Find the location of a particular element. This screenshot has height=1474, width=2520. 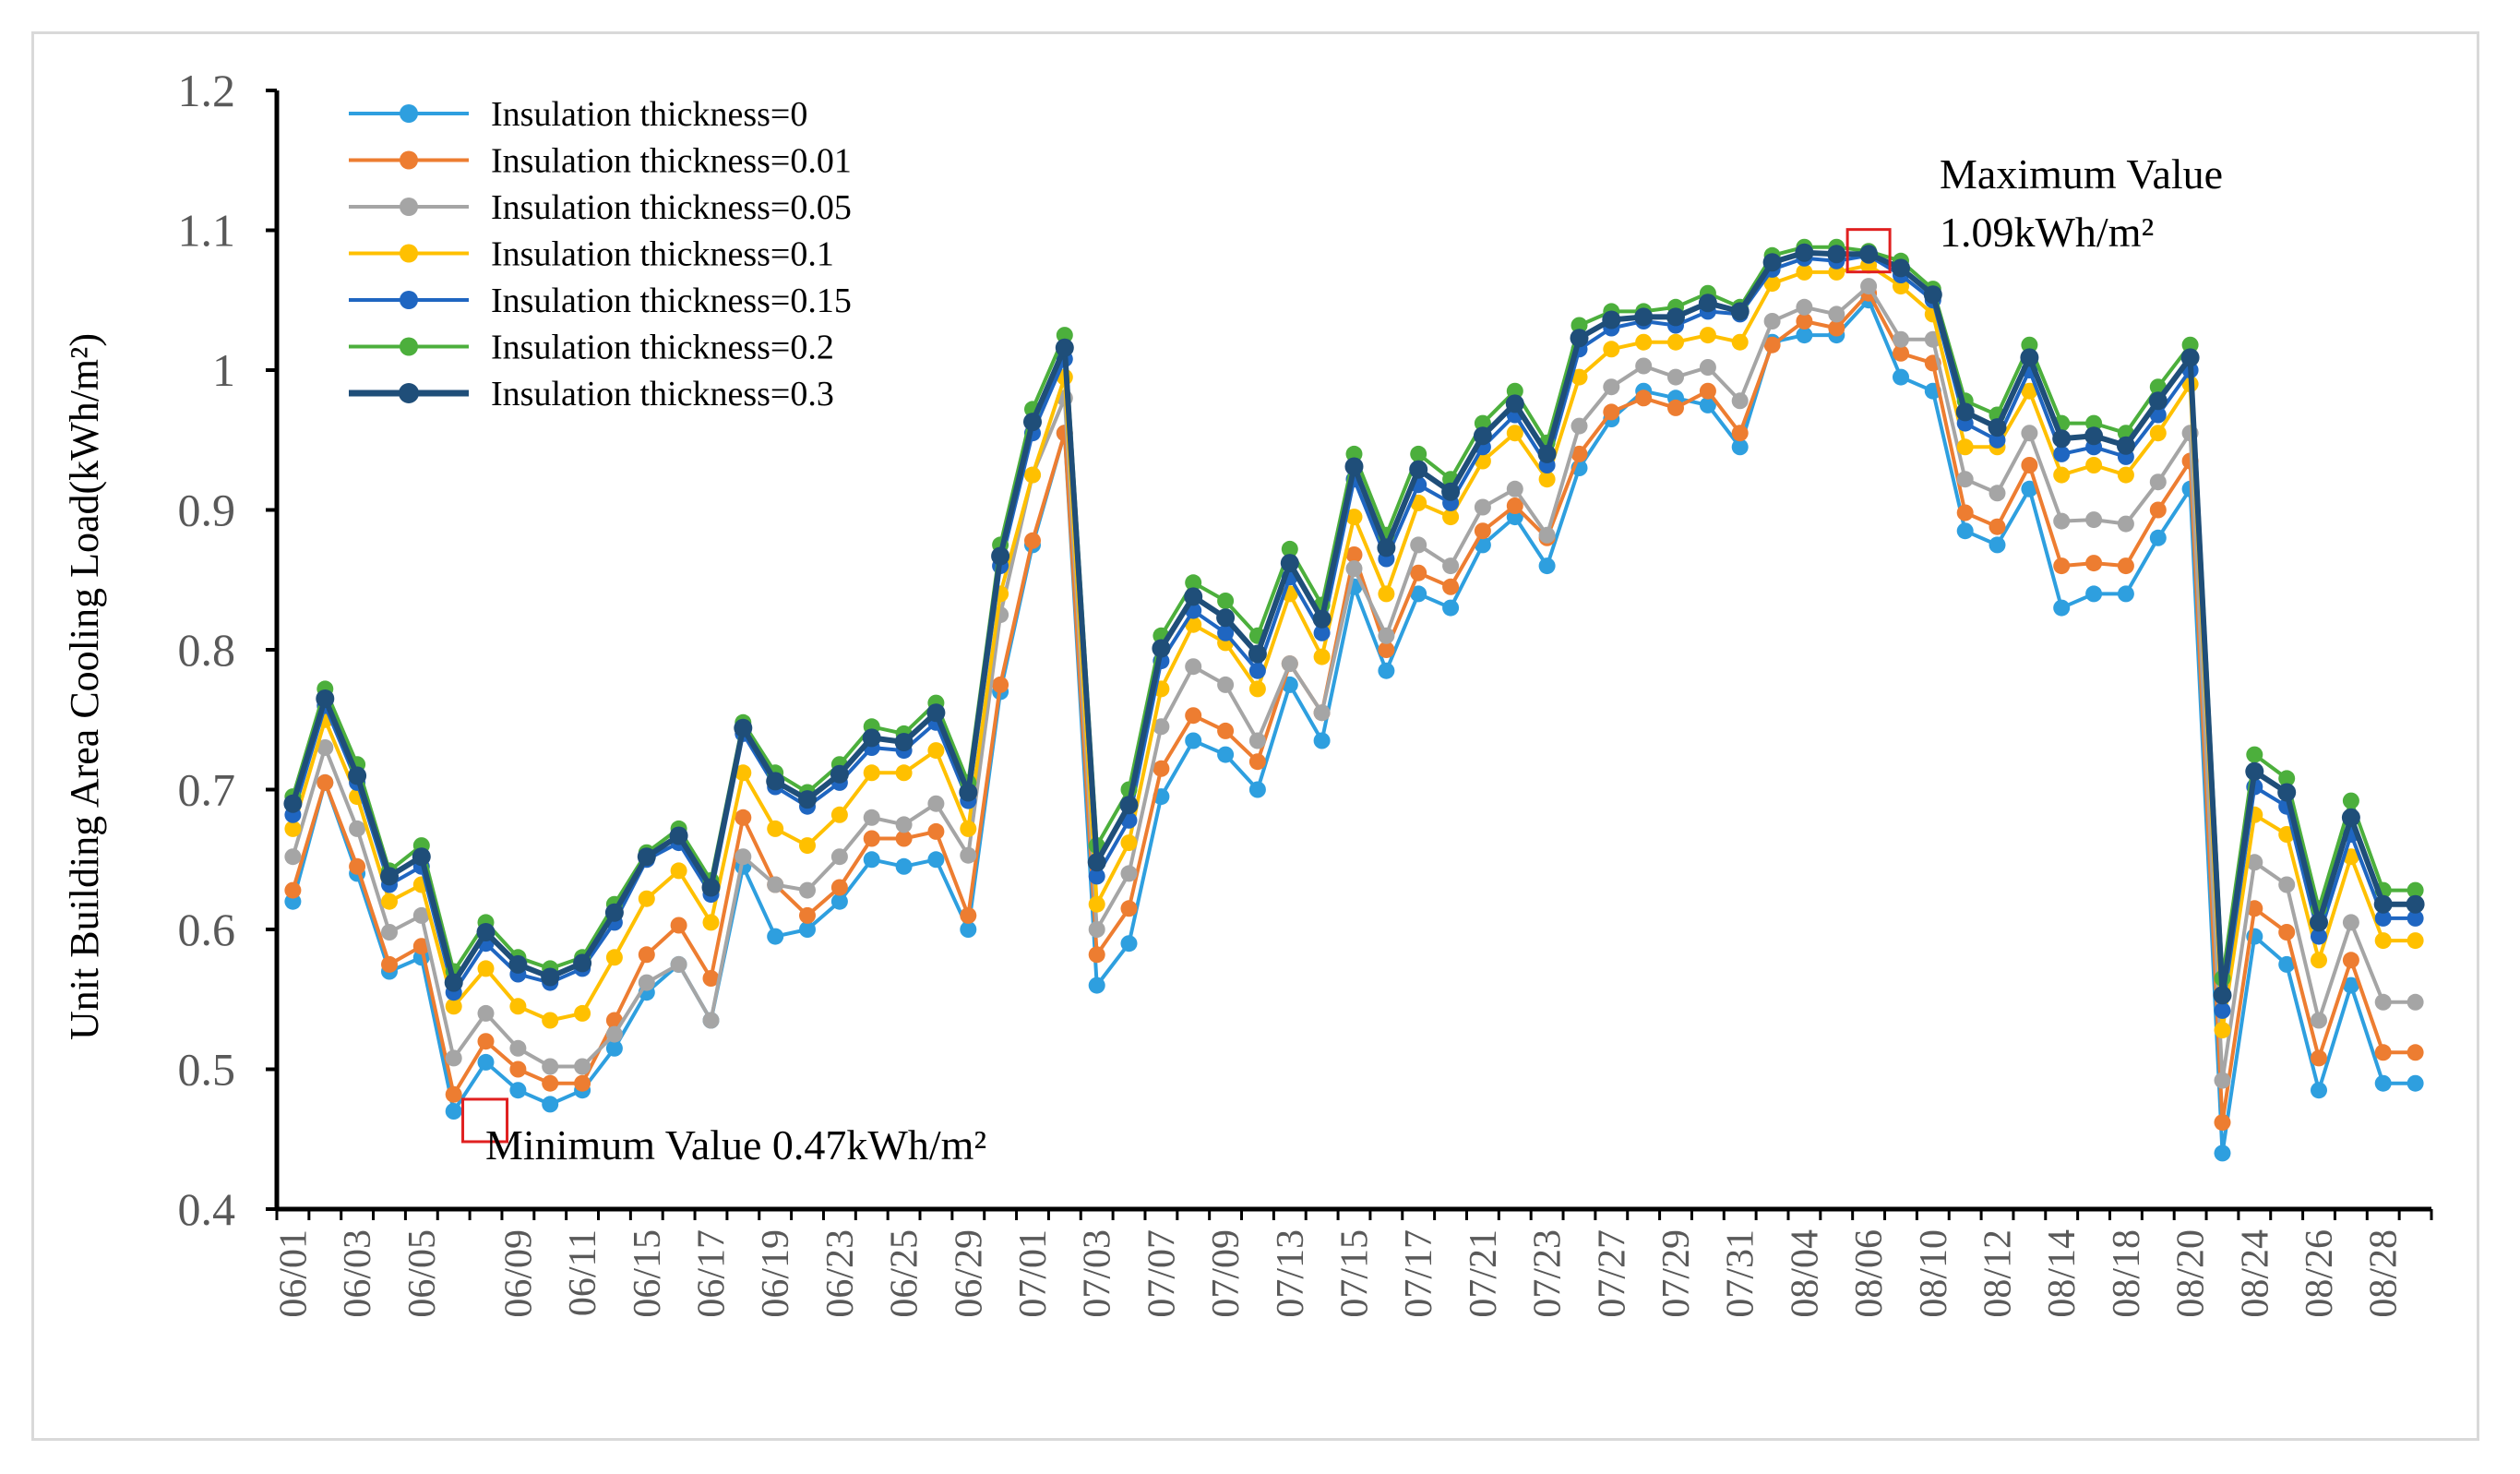

x-tick-label: 07/15 is located at coordinates (1355, 1273).